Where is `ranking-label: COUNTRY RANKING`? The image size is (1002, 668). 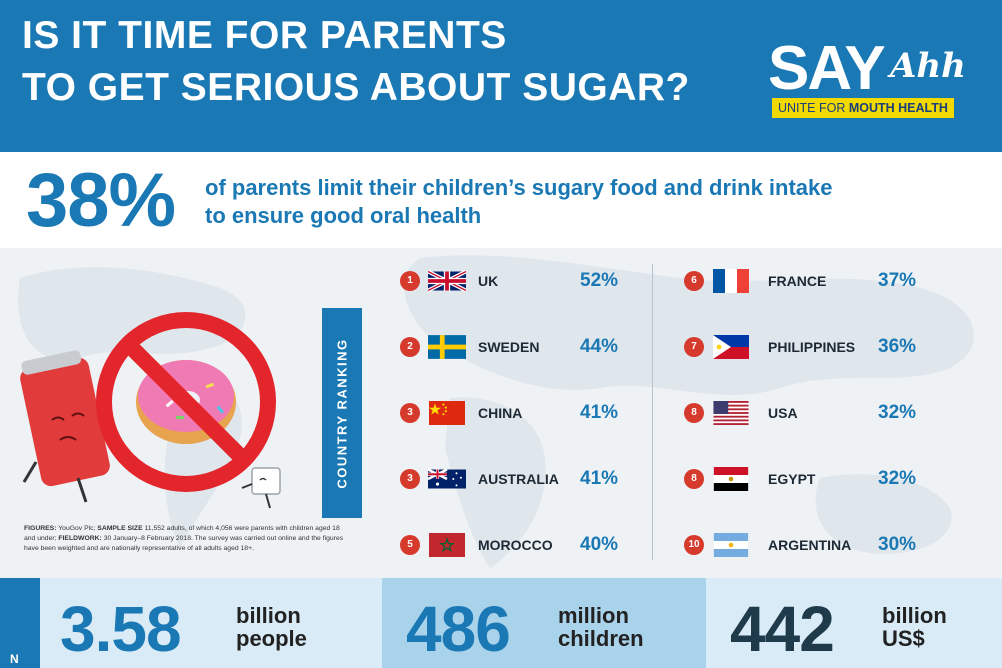
ranking-label: COUNTRY RANKING is located at coordinates (342, 413).